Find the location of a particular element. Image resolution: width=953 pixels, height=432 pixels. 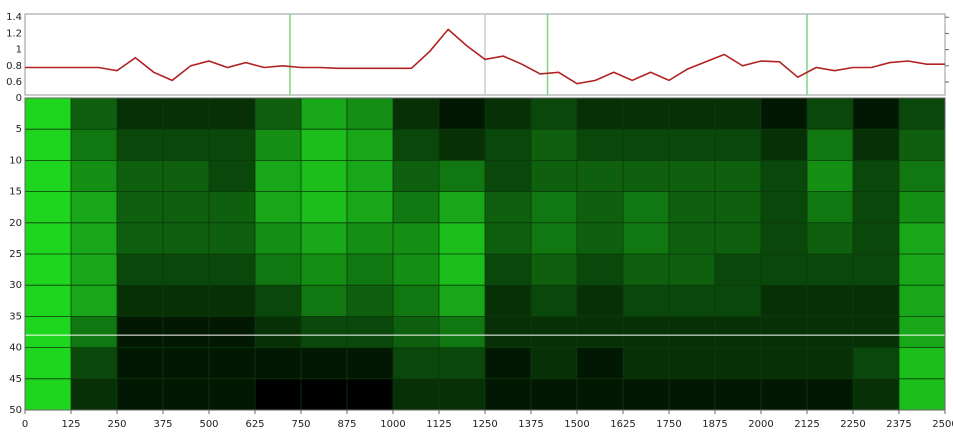

x-tick-label: 2125 is located at coordinates (806, 424).